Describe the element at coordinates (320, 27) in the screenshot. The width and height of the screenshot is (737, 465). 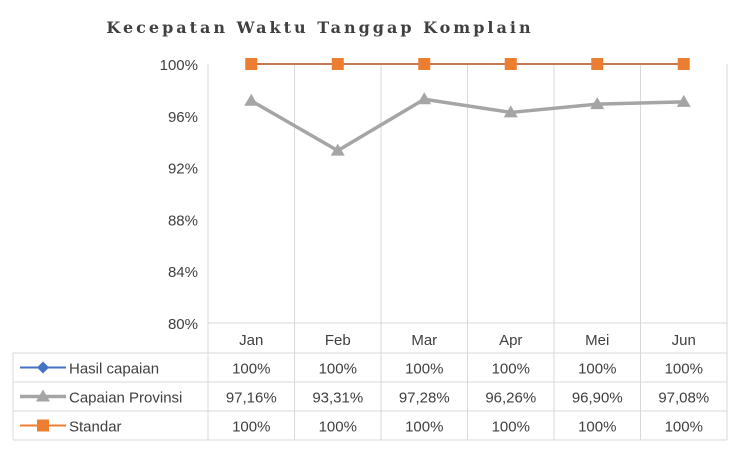
I see `chart-title: Kecepatan Waktu Tanggap Komplain` at that location.